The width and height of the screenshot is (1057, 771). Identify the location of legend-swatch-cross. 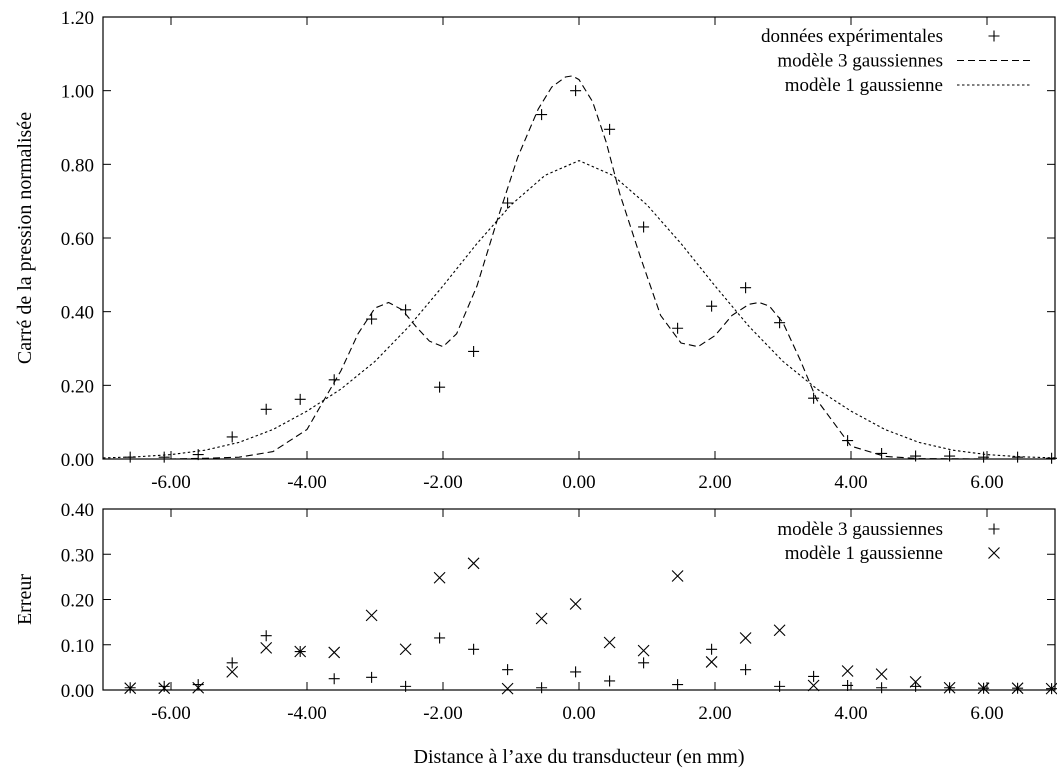
(994, 553).